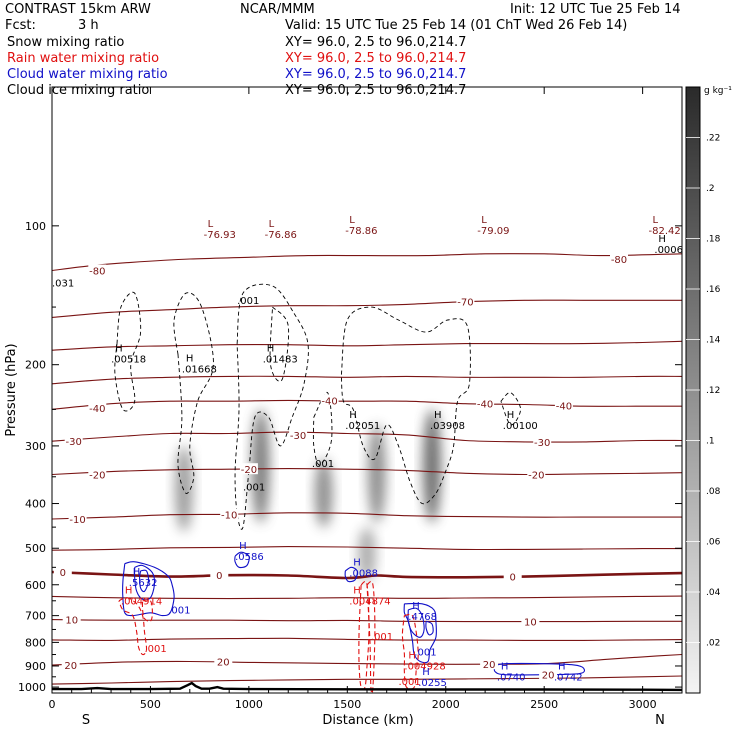 Image resolution: width=740 pixels, height=740 pixels. Describe the element at coordinates (35, 616) in the screenshot. I see `y-tick-label: 700` at that location.